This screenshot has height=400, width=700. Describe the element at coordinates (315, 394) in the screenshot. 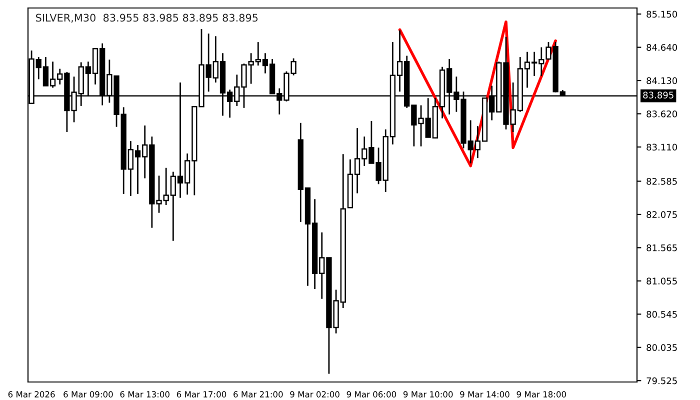

I see `x-tick-label: 9 Mar 02:00` at that location.